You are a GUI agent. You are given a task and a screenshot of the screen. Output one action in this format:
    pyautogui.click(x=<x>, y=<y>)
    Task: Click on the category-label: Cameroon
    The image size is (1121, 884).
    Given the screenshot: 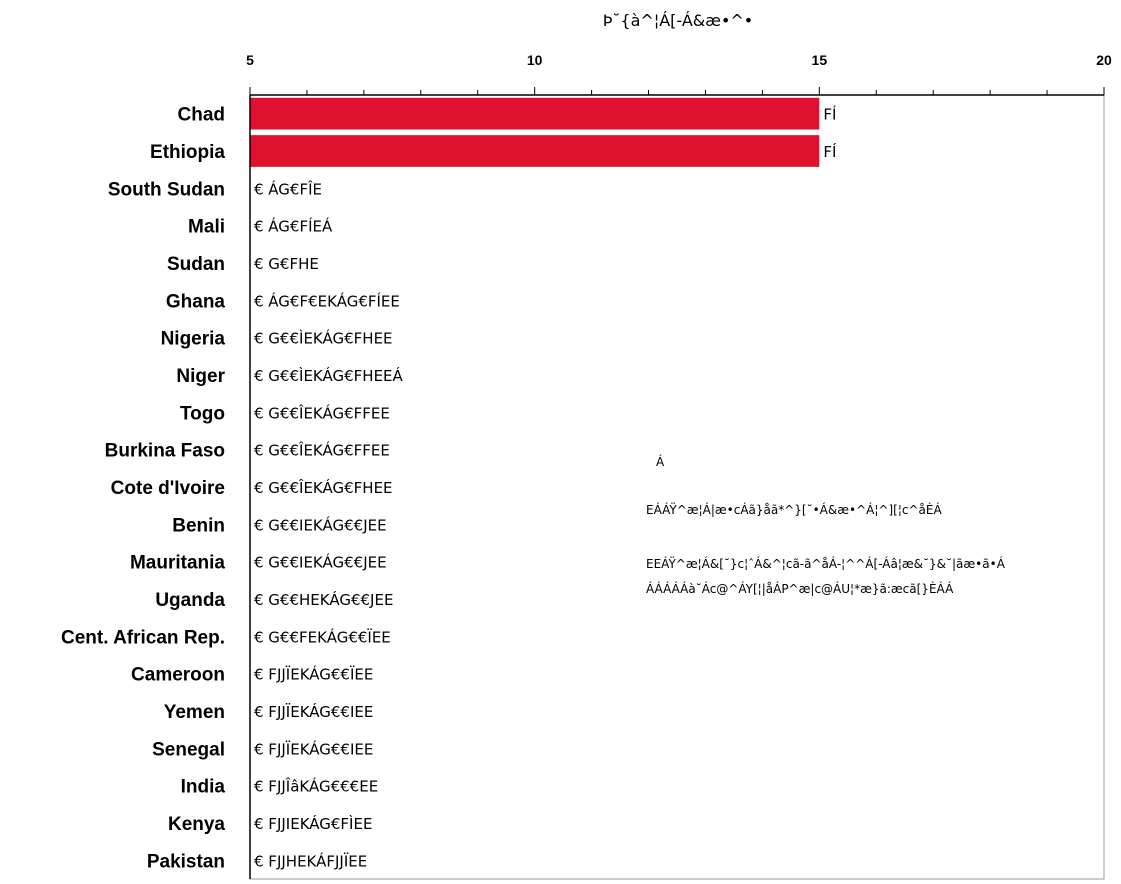 What is the action you would take?
    pyautogui.click(x=178, y=675)
    